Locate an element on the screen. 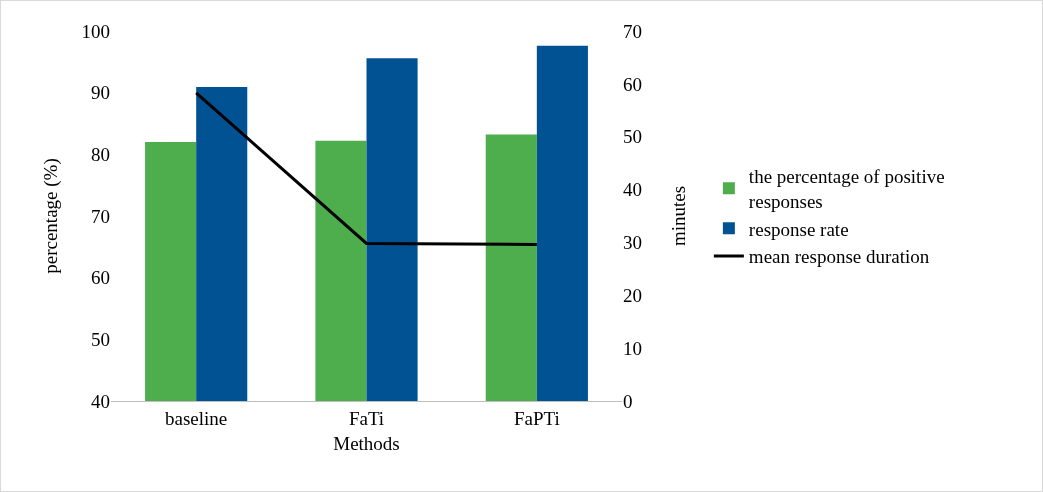  y-tick-label: 90 is located at coordinates (100, 93).